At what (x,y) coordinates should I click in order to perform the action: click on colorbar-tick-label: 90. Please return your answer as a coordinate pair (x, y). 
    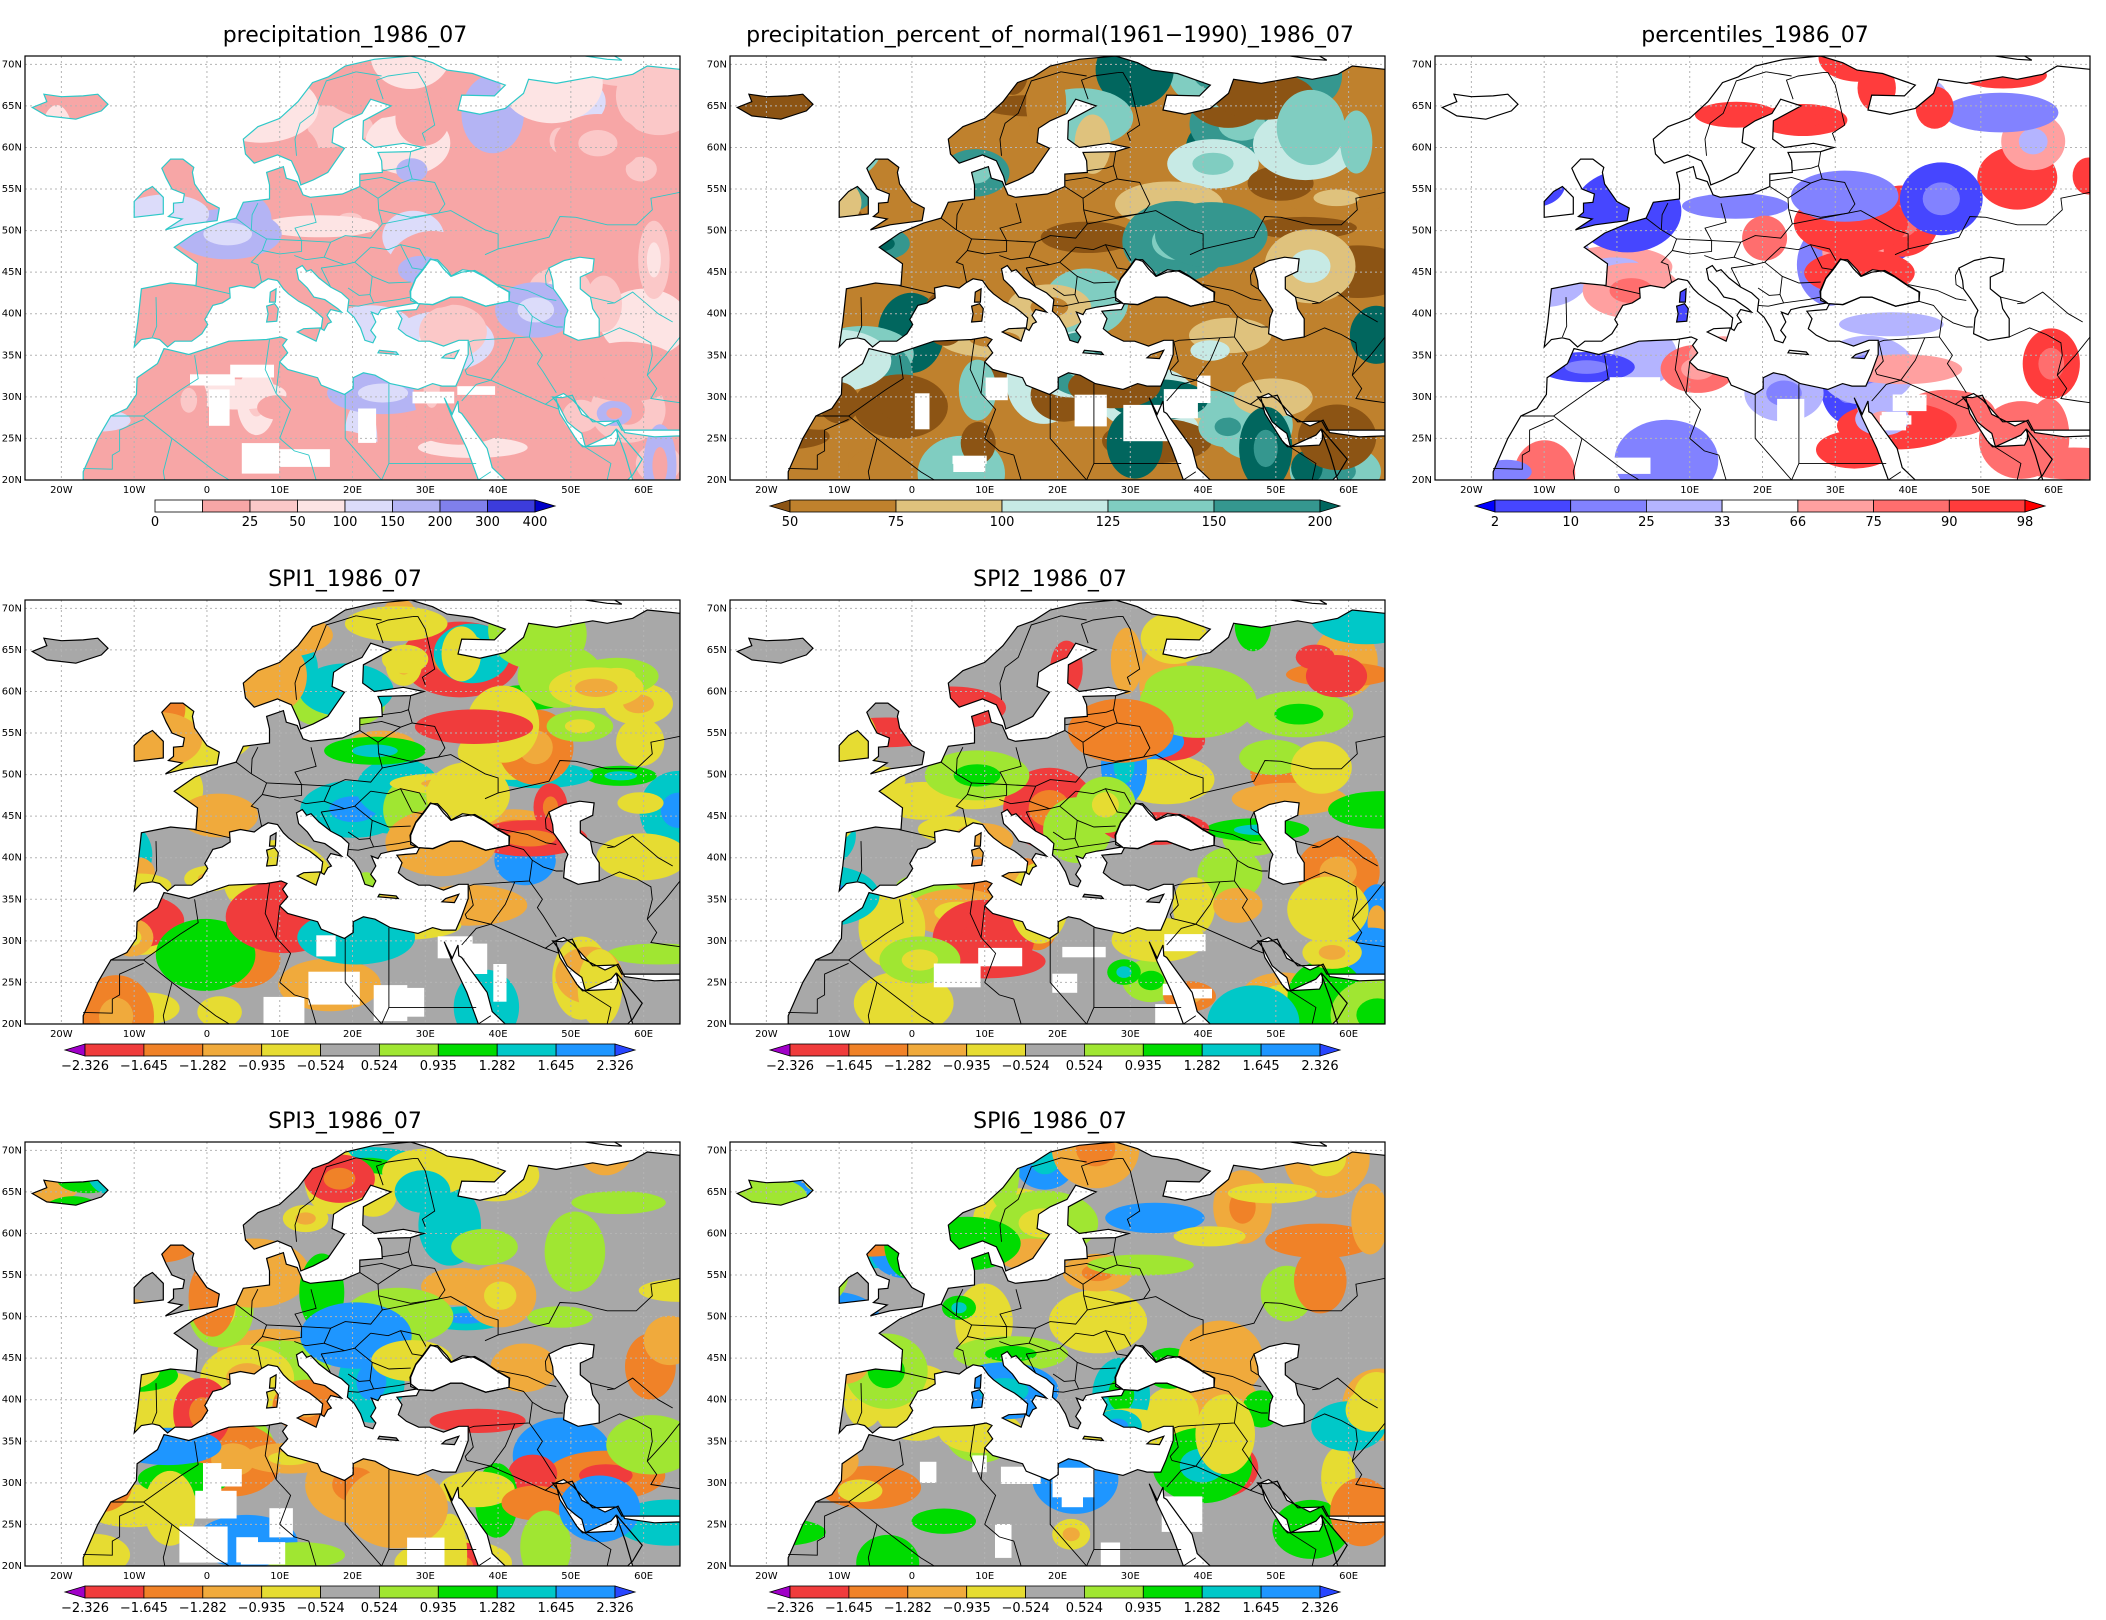
    Looking at the image, I should click on (1949, 522).